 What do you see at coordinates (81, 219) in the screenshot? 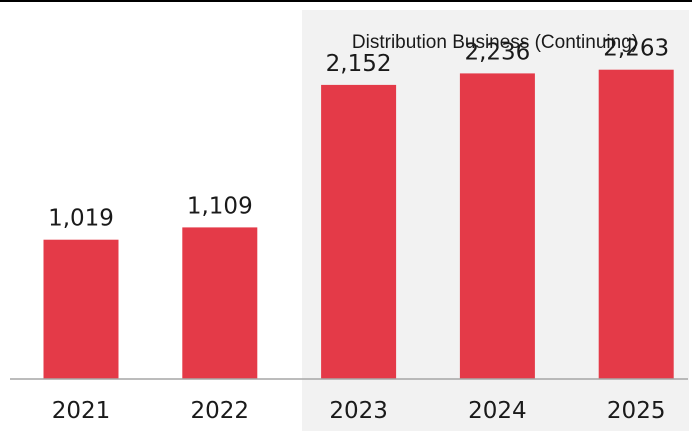
I see `data-label-2021: 1,019` at bounding box center [81, 219].